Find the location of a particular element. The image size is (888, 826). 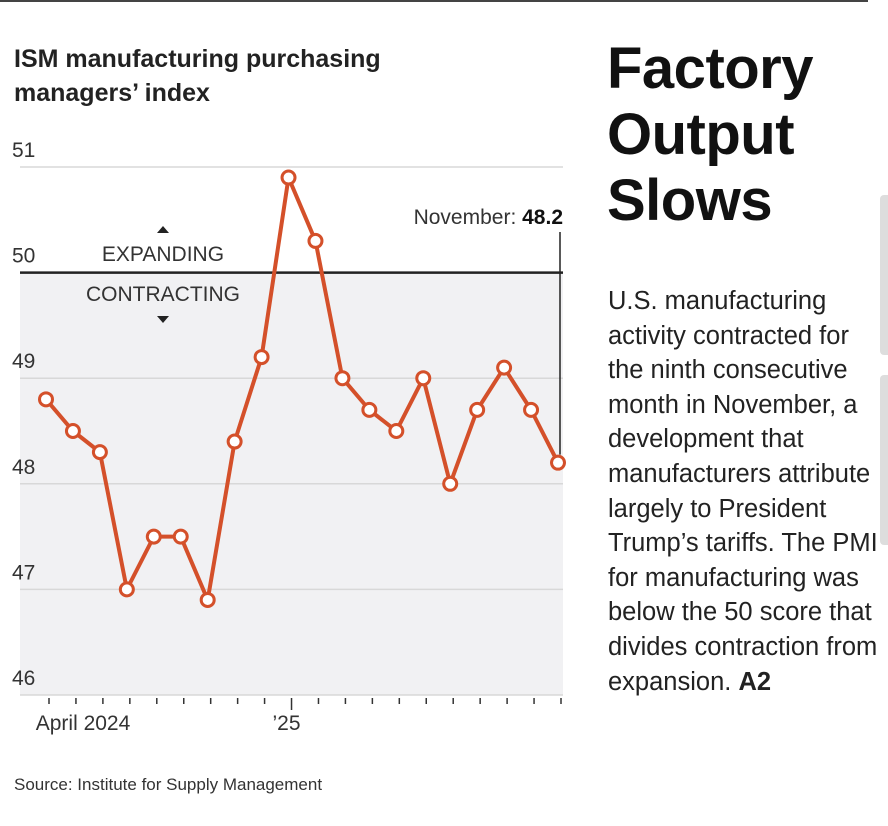

y-tick-label: 46 is located at coordinates (23, 678).